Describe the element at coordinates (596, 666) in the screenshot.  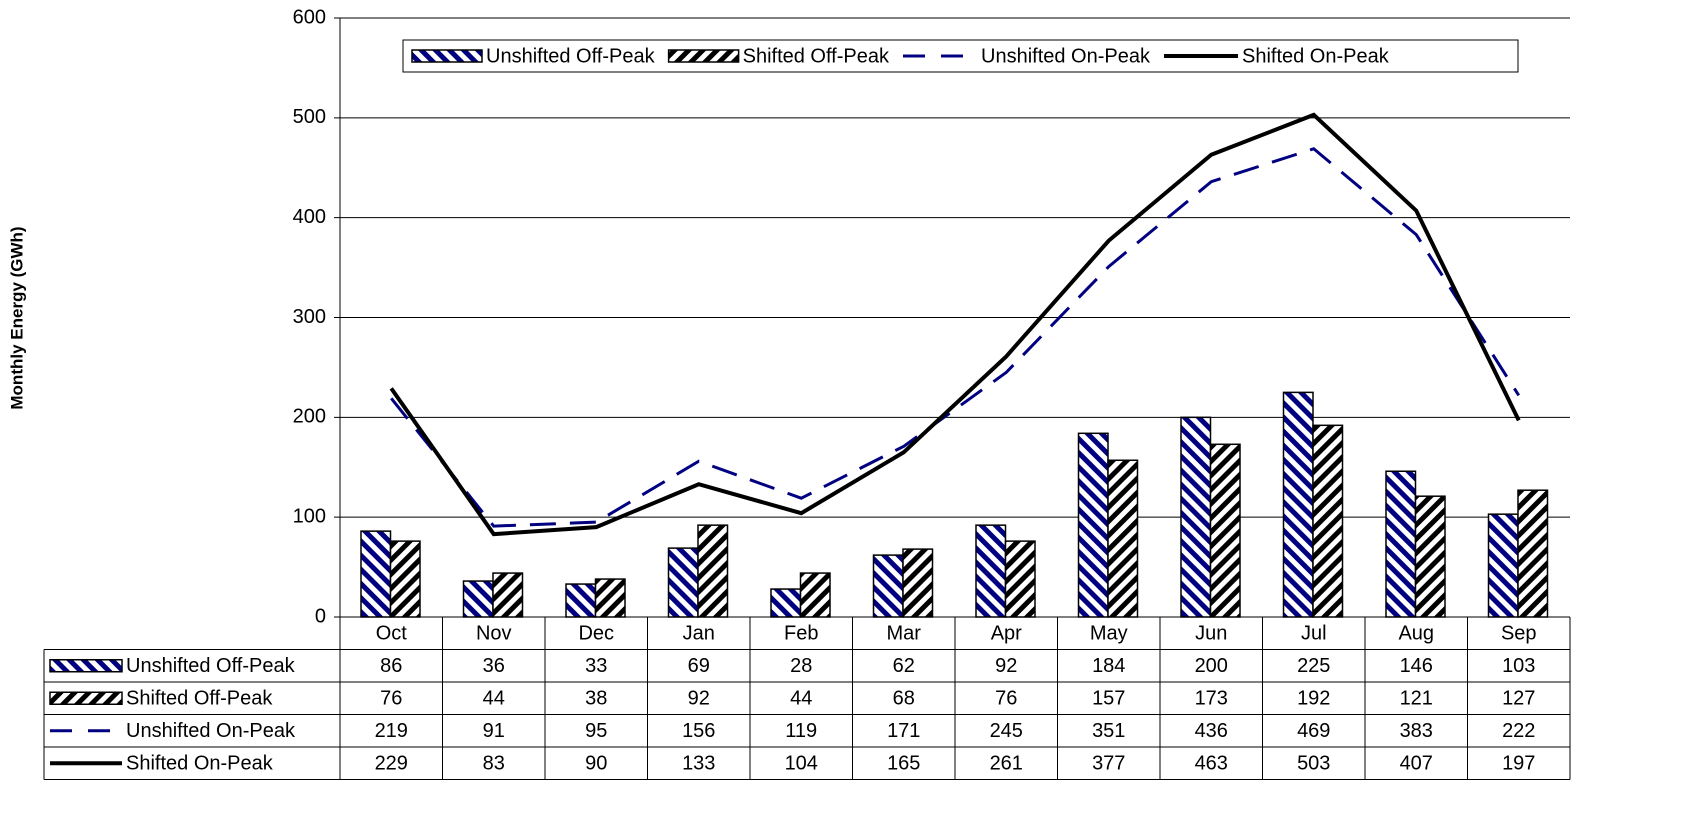
I see `table-cell: 33` at that location.